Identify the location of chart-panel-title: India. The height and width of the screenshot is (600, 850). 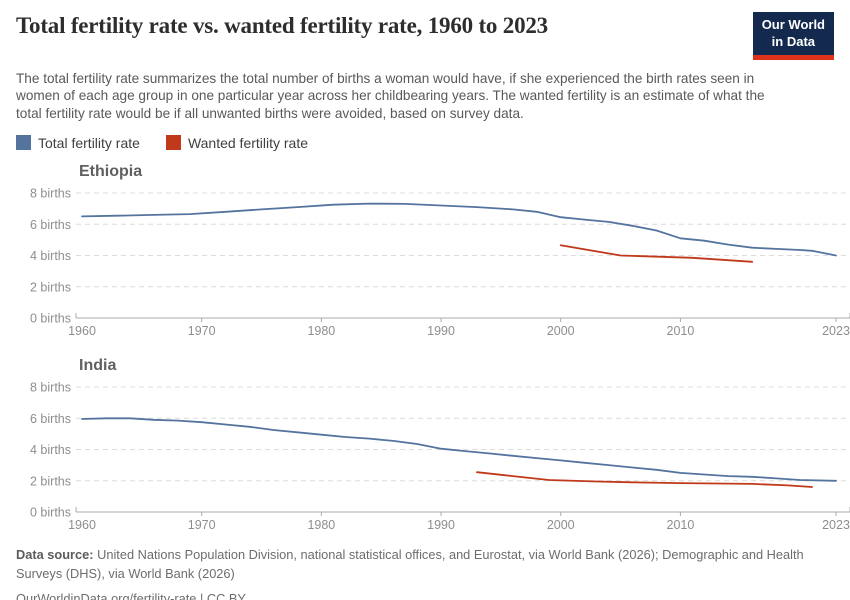
(98, 365).